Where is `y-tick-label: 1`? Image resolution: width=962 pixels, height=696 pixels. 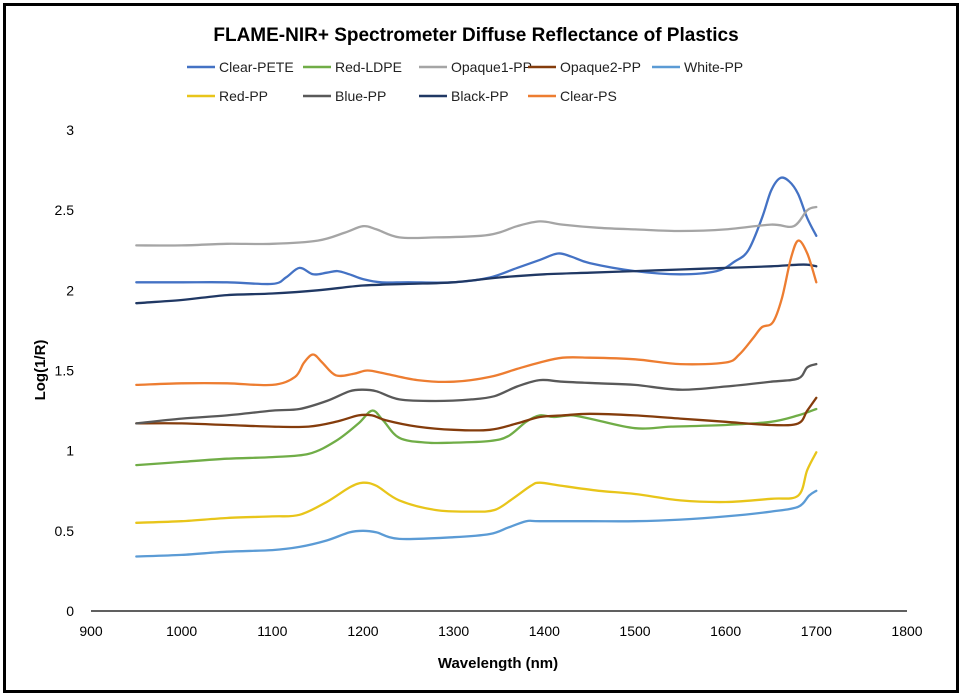
y-tick-label: 1 is located at coordinates (70, 451).